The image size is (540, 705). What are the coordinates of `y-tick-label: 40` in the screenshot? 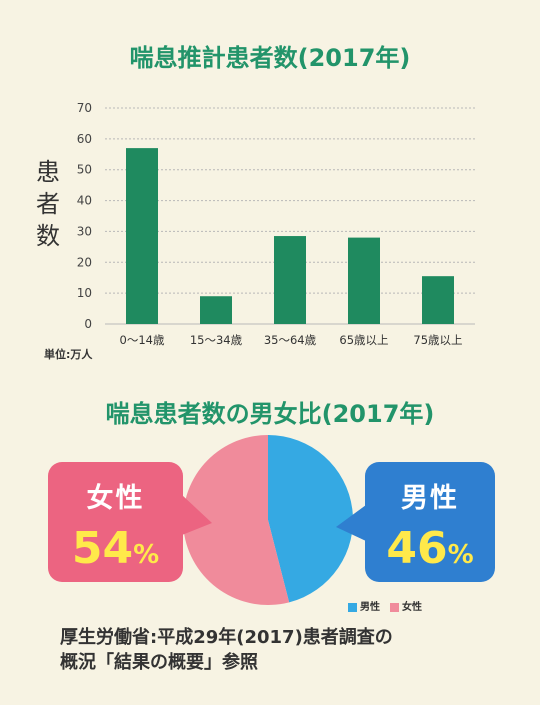 It's located at (84, 201).